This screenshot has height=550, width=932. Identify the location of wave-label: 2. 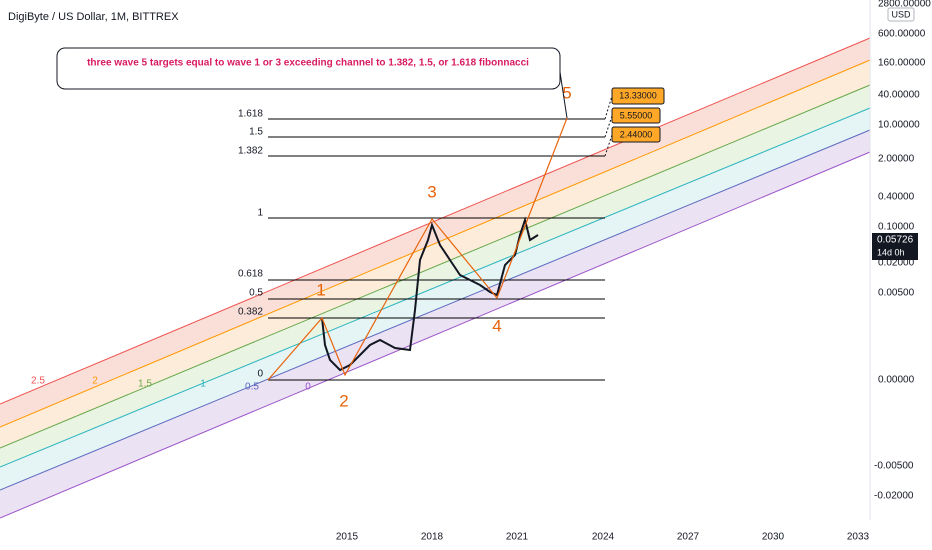
(343, 400).